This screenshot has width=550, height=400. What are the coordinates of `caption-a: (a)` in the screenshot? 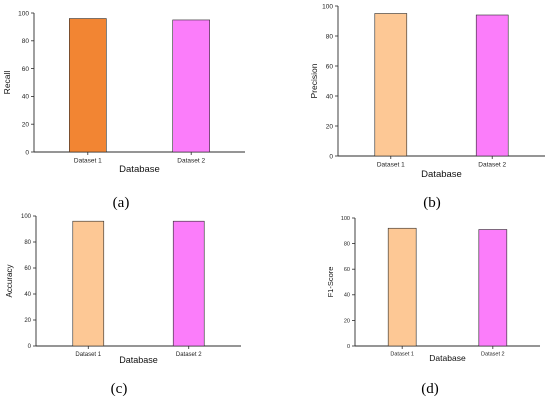 It's located at (121, 203).